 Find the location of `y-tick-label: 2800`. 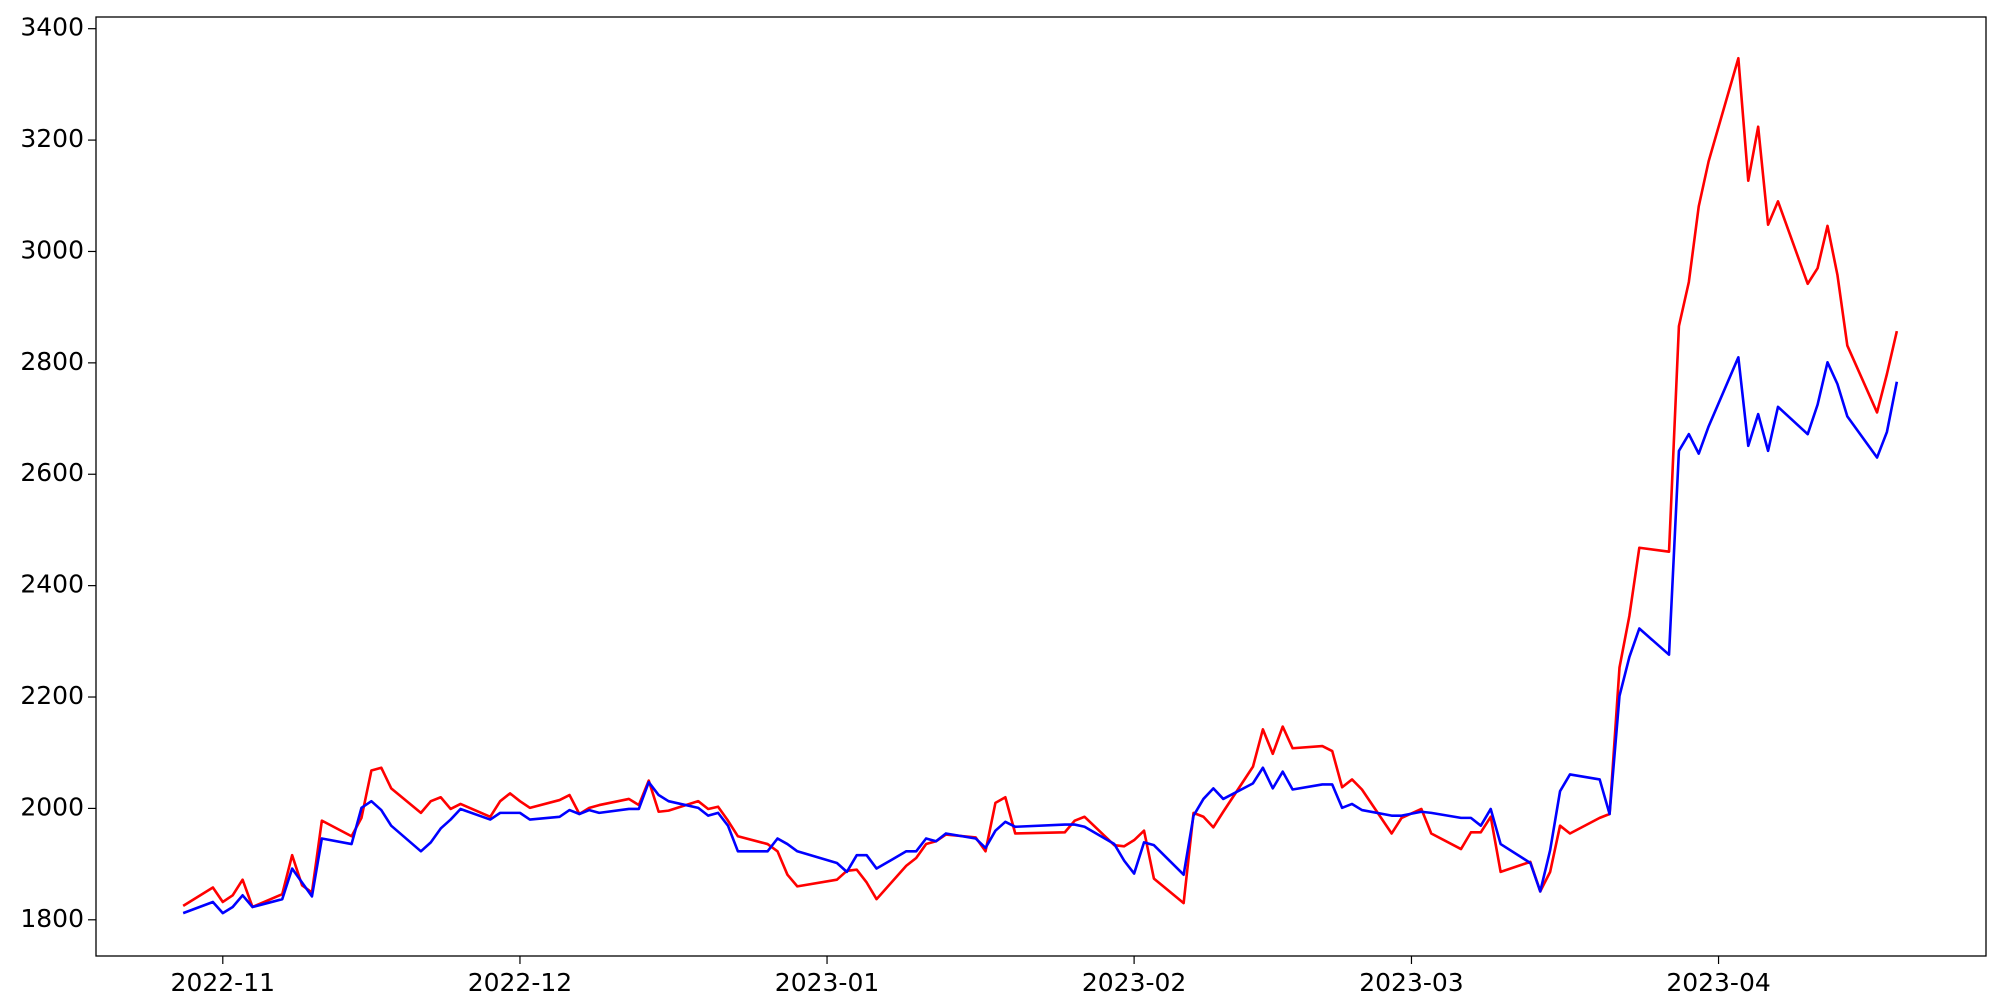

y-tick-label: 2800 is located at coordinates (52, 361).